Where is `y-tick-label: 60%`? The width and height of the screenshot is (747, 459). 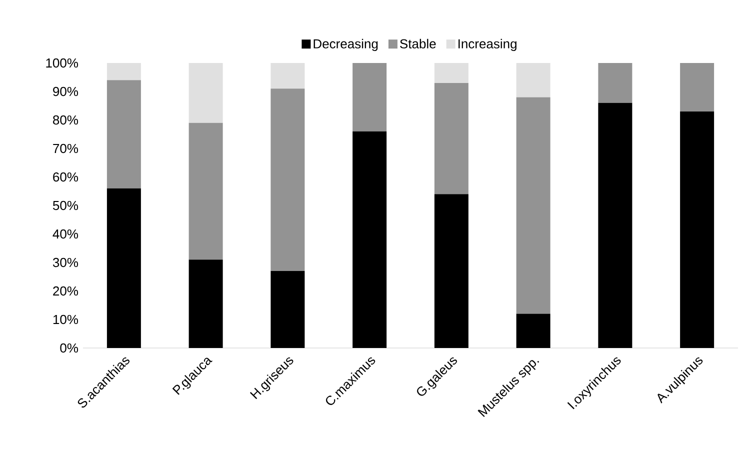
y-tick-label: 60% is located at coordinates (65, 177).